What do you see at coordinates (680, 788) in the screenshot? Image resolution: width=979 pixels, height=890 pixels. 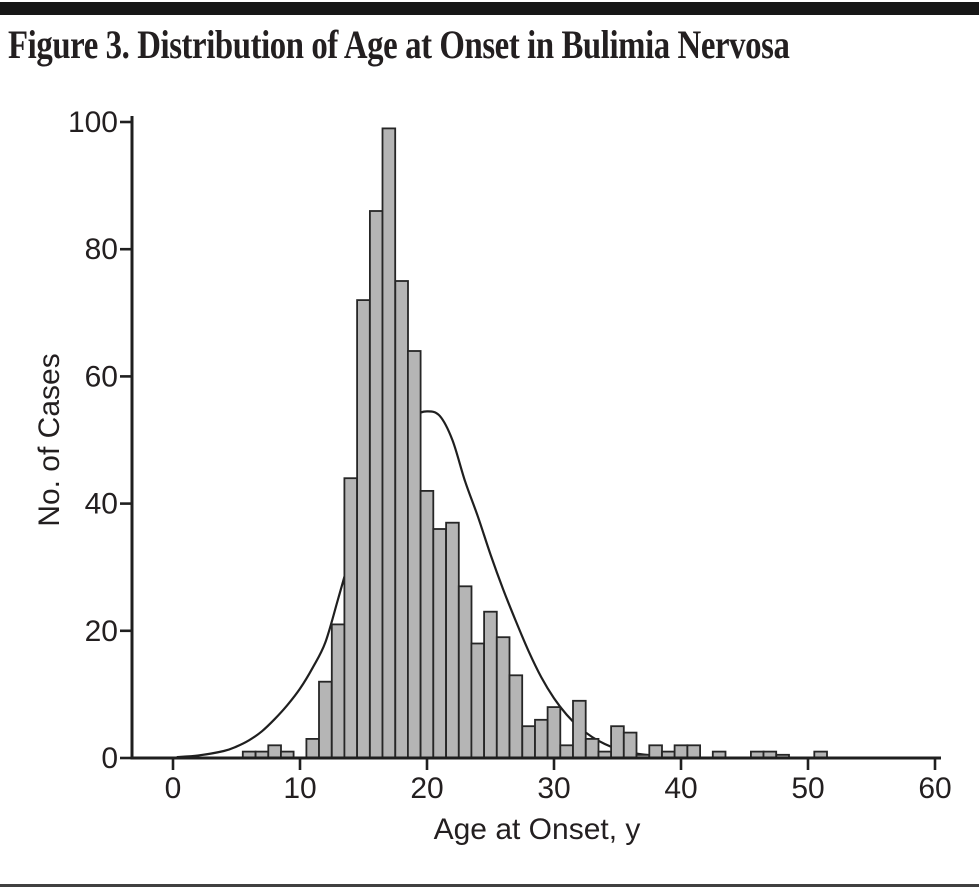 I see `x-tick-label-40: 40` at bounding box center [680, 788].